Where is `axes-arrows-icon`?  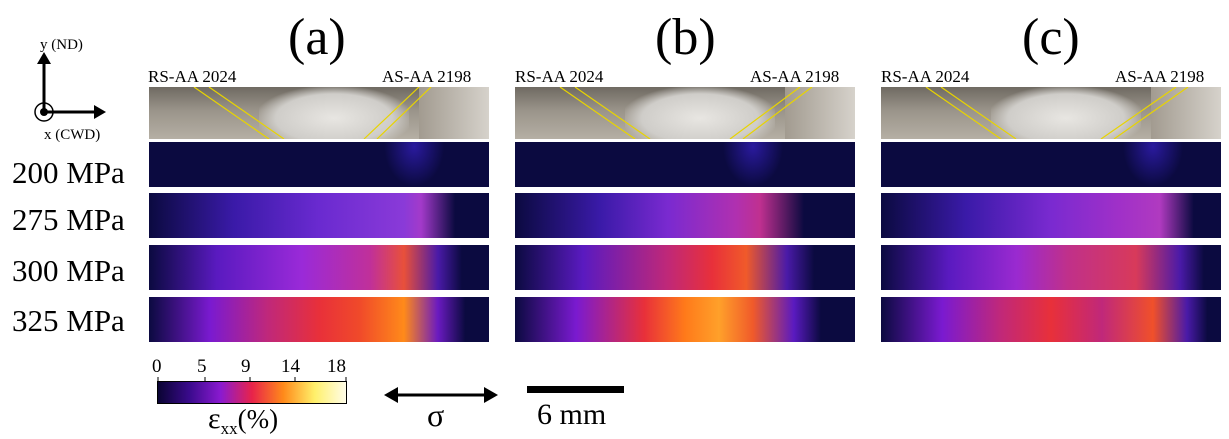 axes-arrows-icon is located at coordinates (70, 87).